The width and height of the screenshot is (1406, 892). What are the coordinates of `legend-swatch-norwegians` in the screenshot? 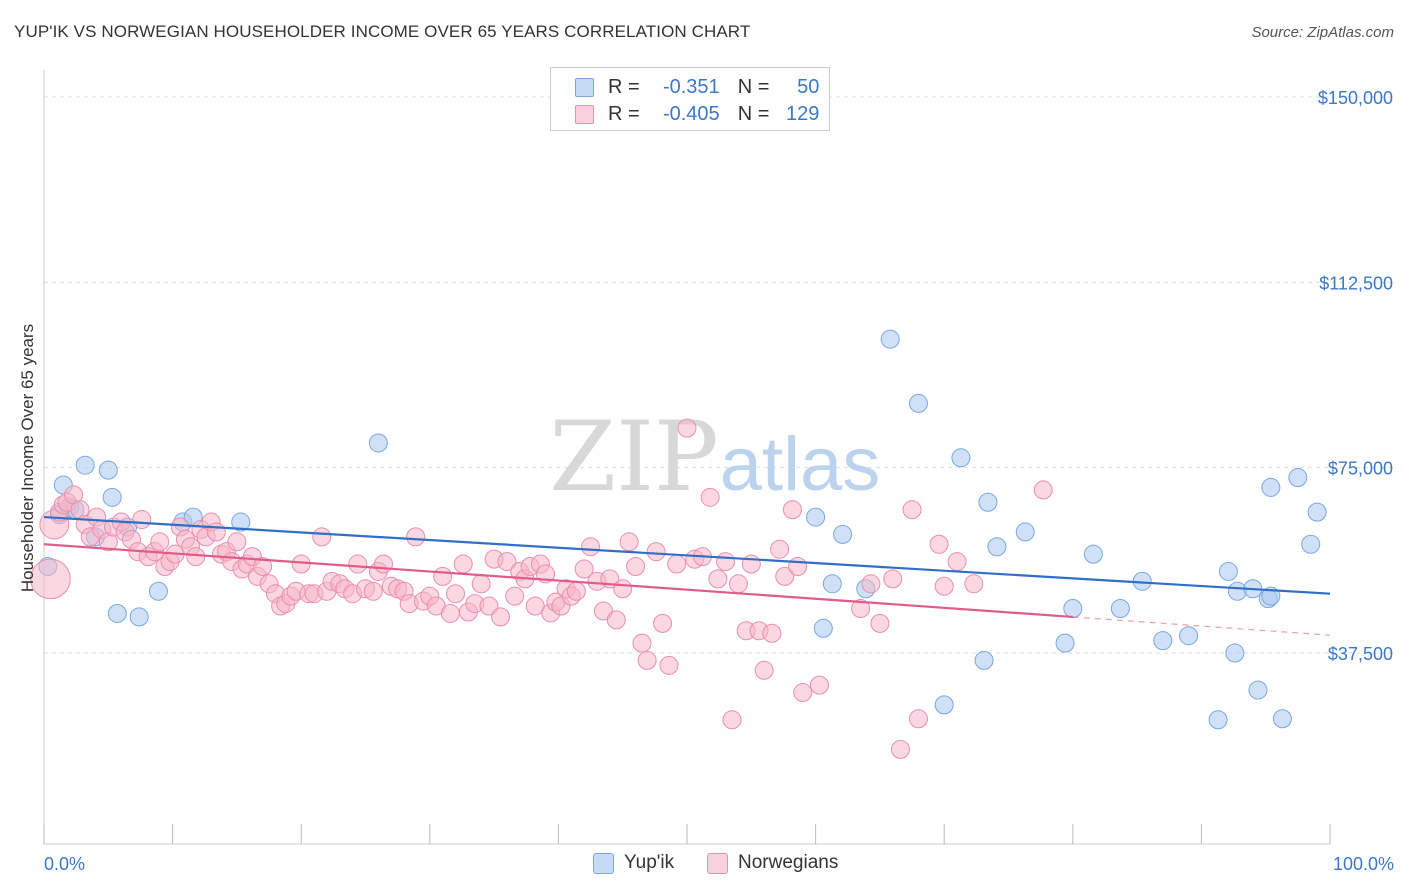 It's located at (584, 114).